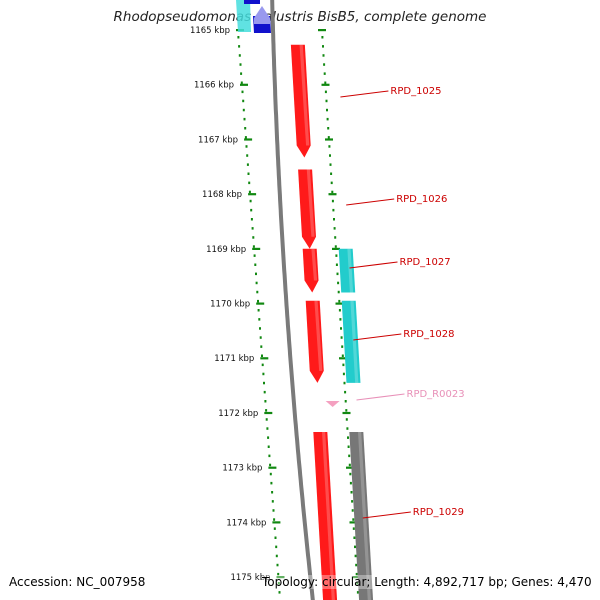  What do you see at coordinates (242, 469) in the screenshot?
I see `tick-label: 1173 kbp` at bounding box center [242, 469].